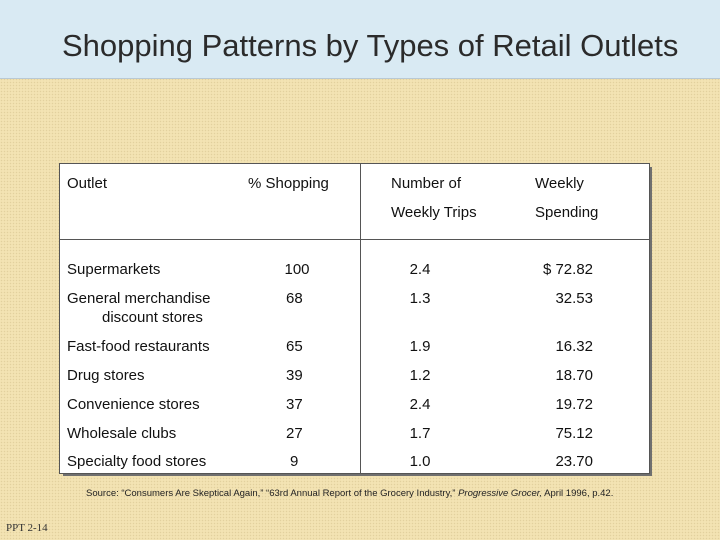 Image resolution: width=720 pixels, height=540 pixels. What do you see at coordinates (578, 493) in the screenshot?
I see `source-date: April 1996, p.42.` at bounding box center [578, 493].